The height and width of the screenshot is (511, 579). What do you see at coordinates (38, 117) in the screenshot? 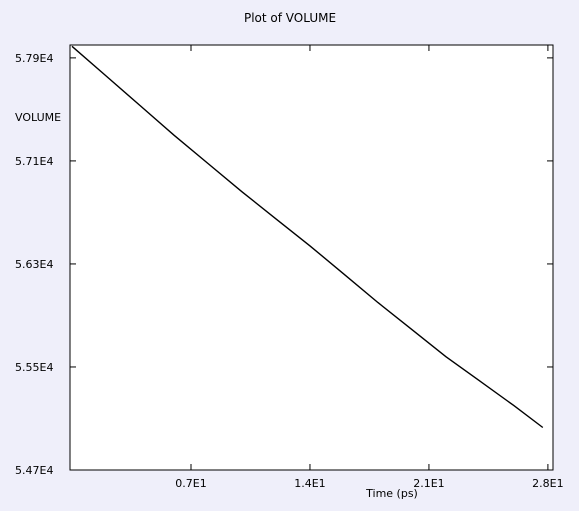
I see `y-axis-label: VOLUME` at bounding box center [38, 117].